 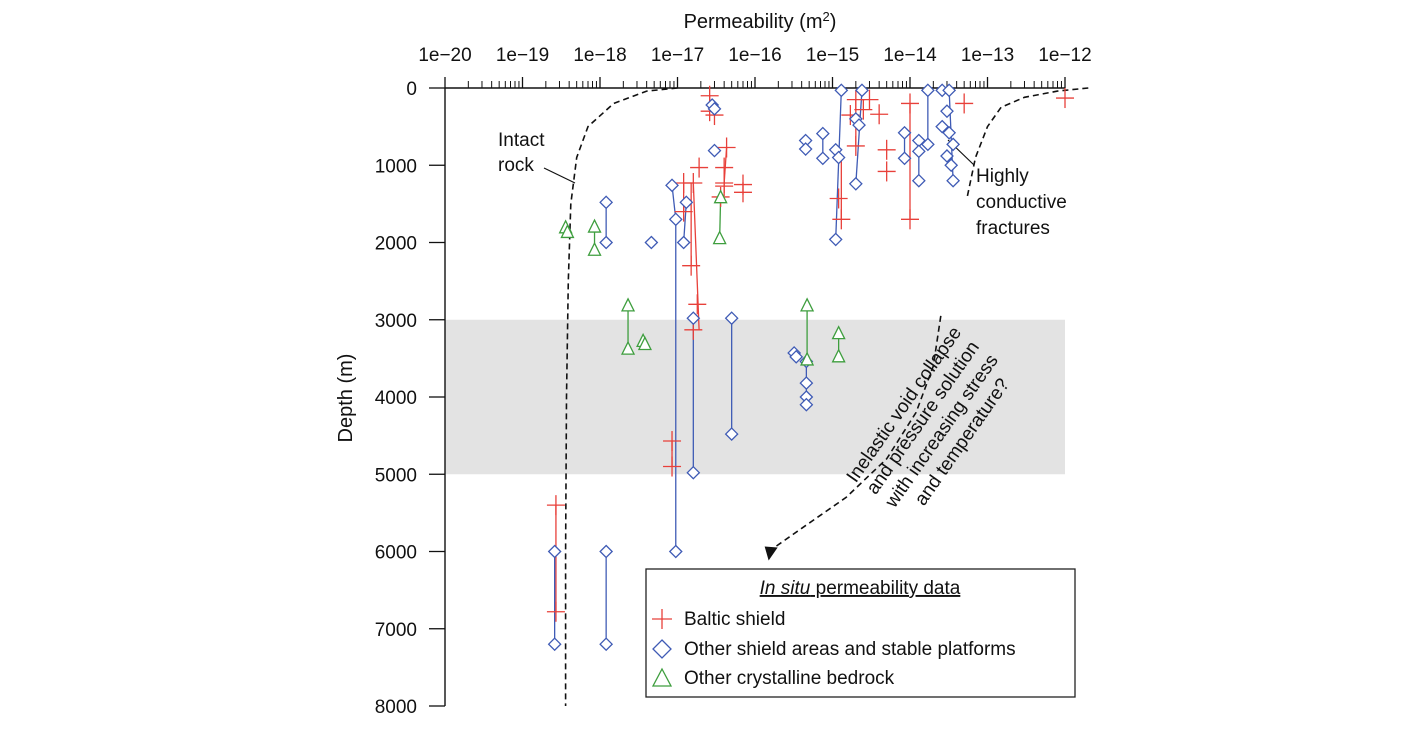 What do you see at coordinates (396, 398) in the screenshot?
I see `y-tick-label: 4000` at bounding box center [396, 398].